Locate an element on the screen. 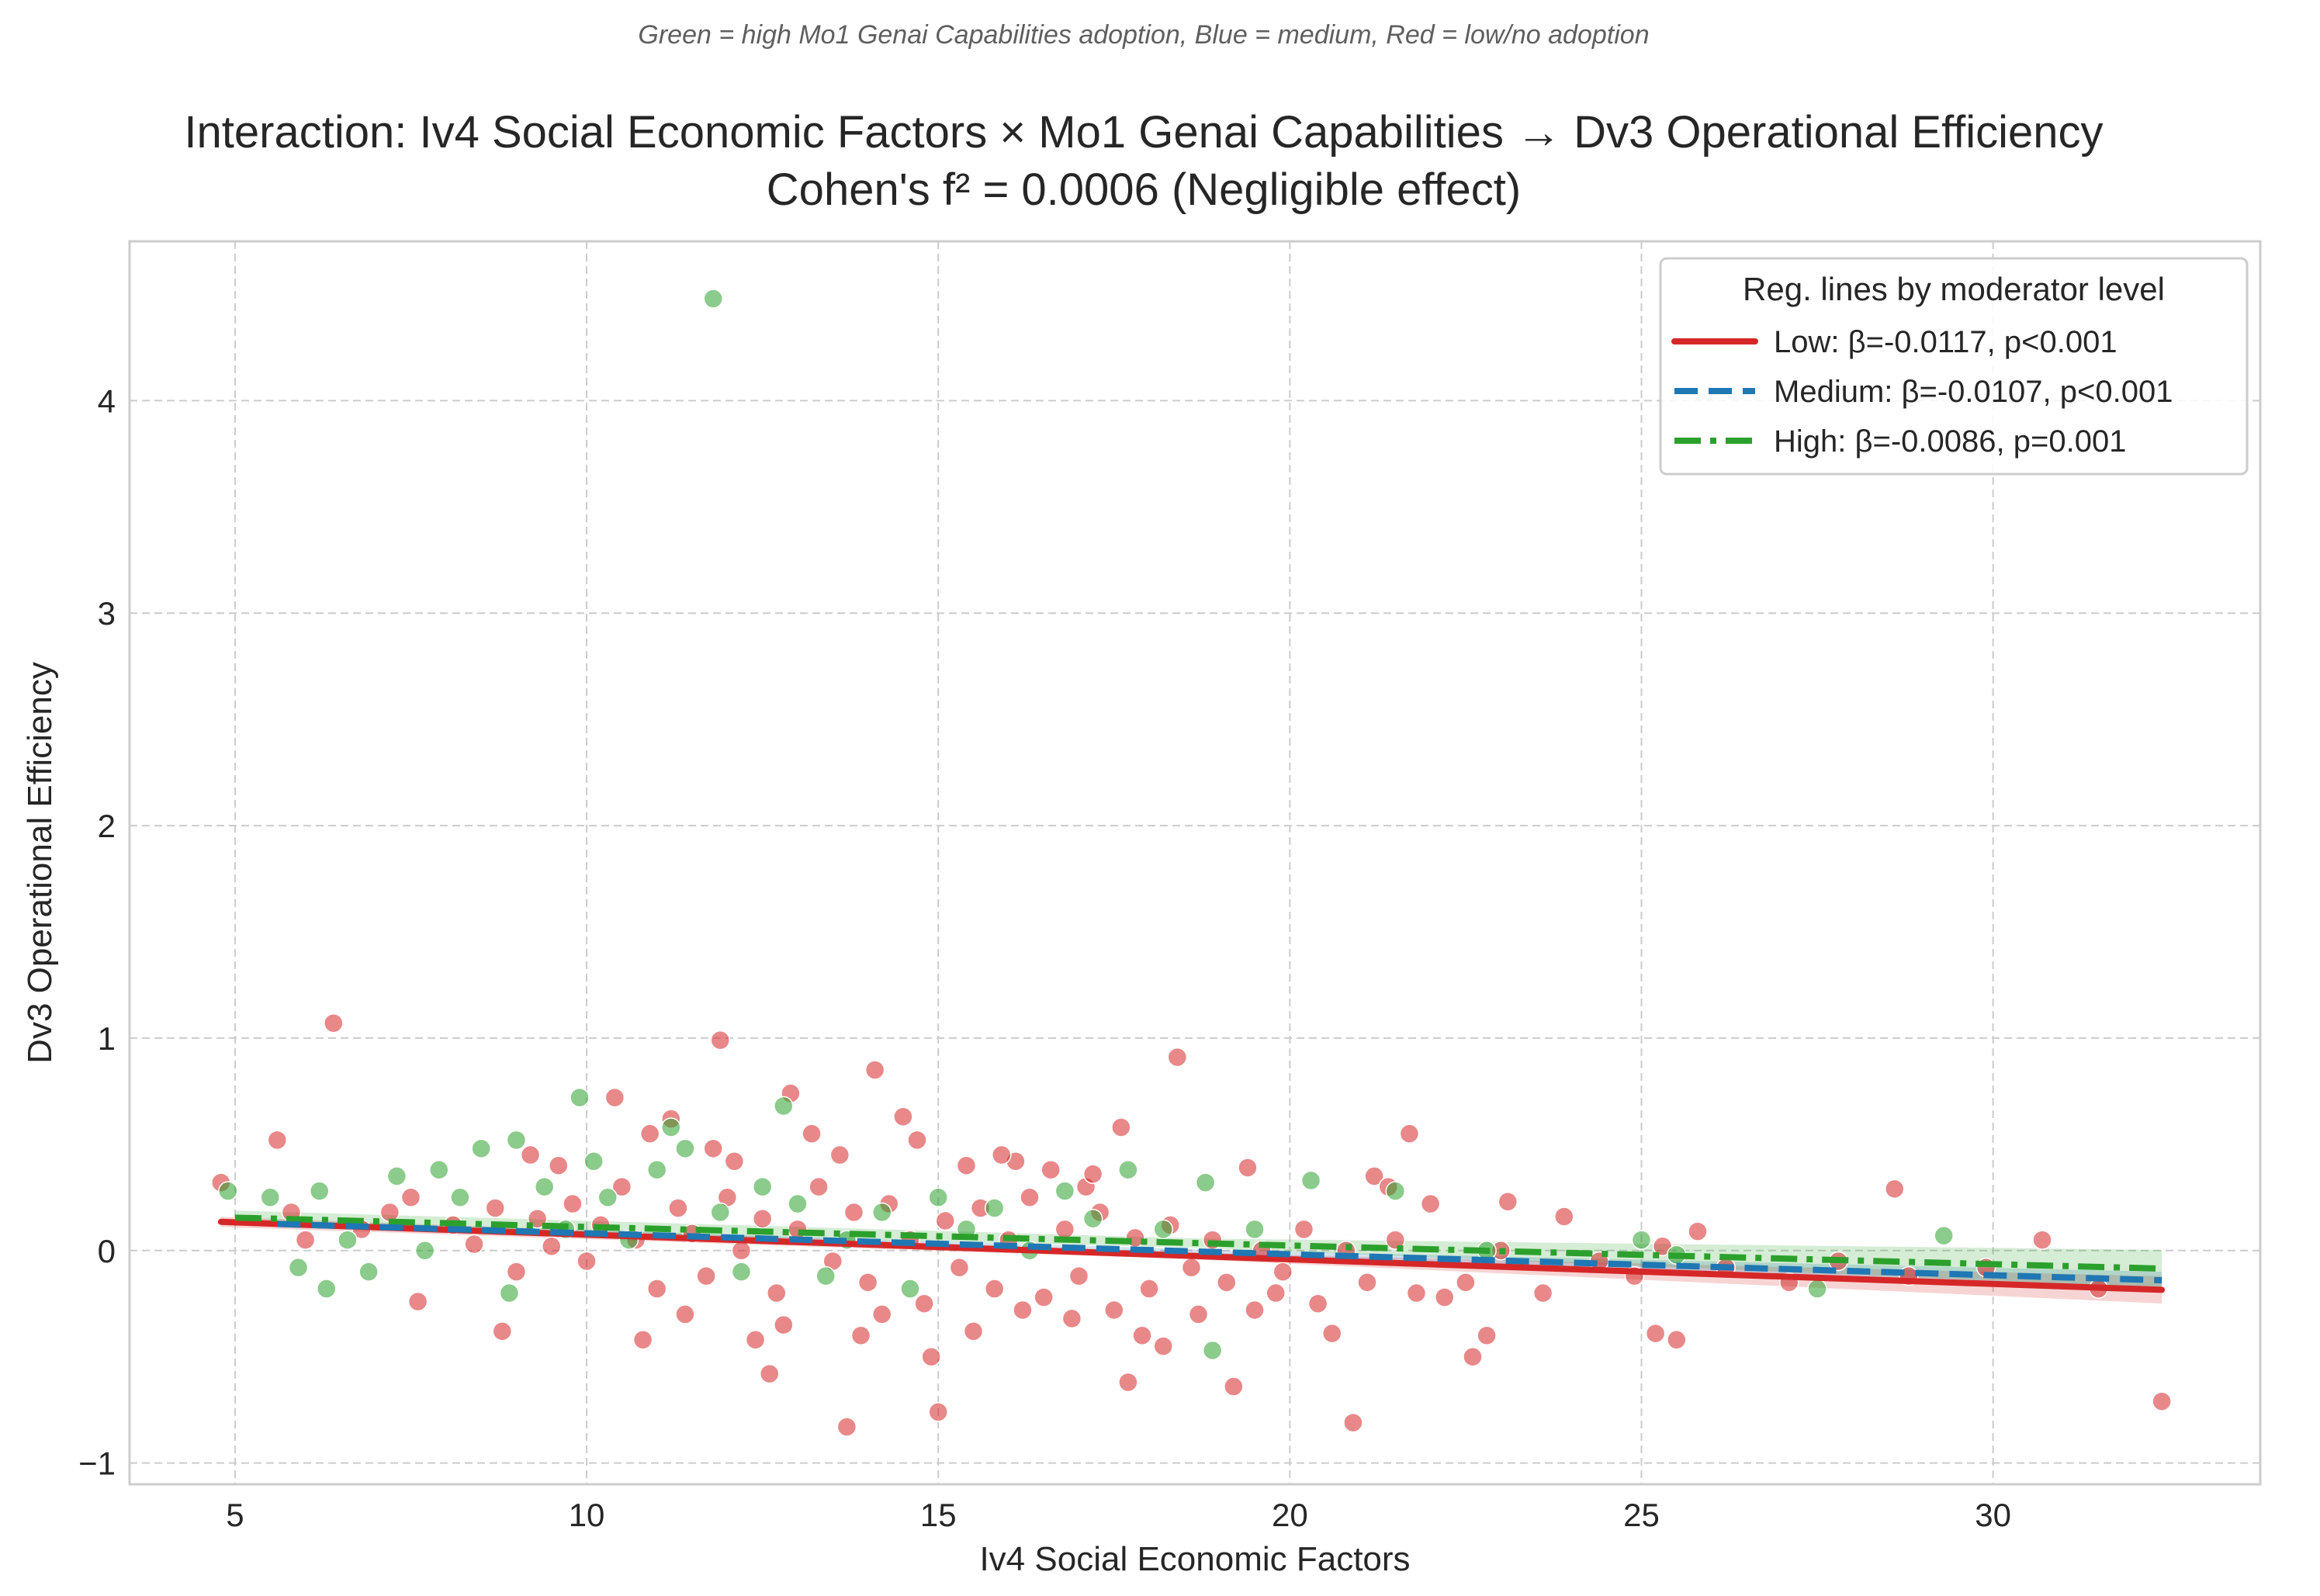 Image resolution: width=2320 pixels, height=1596 pixels. x-axis-label: Iv4 Social Economic Factors is located at coordinates (1194, 1559).